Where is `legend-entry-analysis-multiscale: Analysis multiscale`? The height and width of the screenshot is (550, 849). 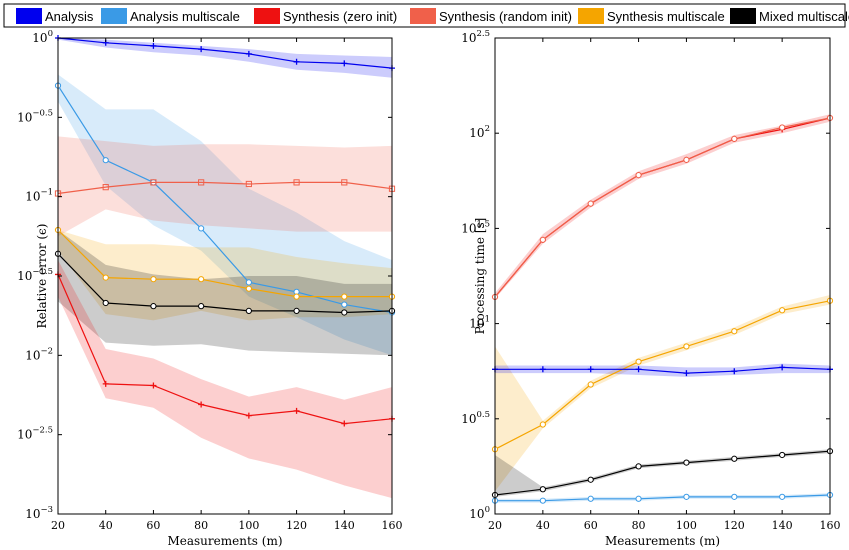
legend-entry-analysis-multiscale: Analysis multiscale is located at coordinates (170, 16).